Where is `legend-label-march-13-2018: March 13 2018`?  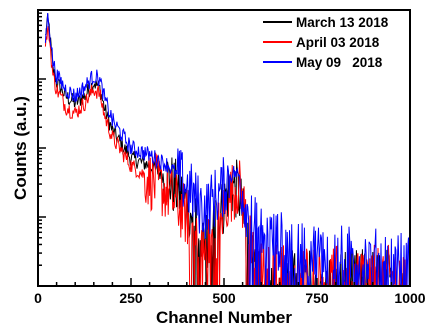
legend-label-march-13-2018: March 13 2018 is located at coordinates (342, 22).